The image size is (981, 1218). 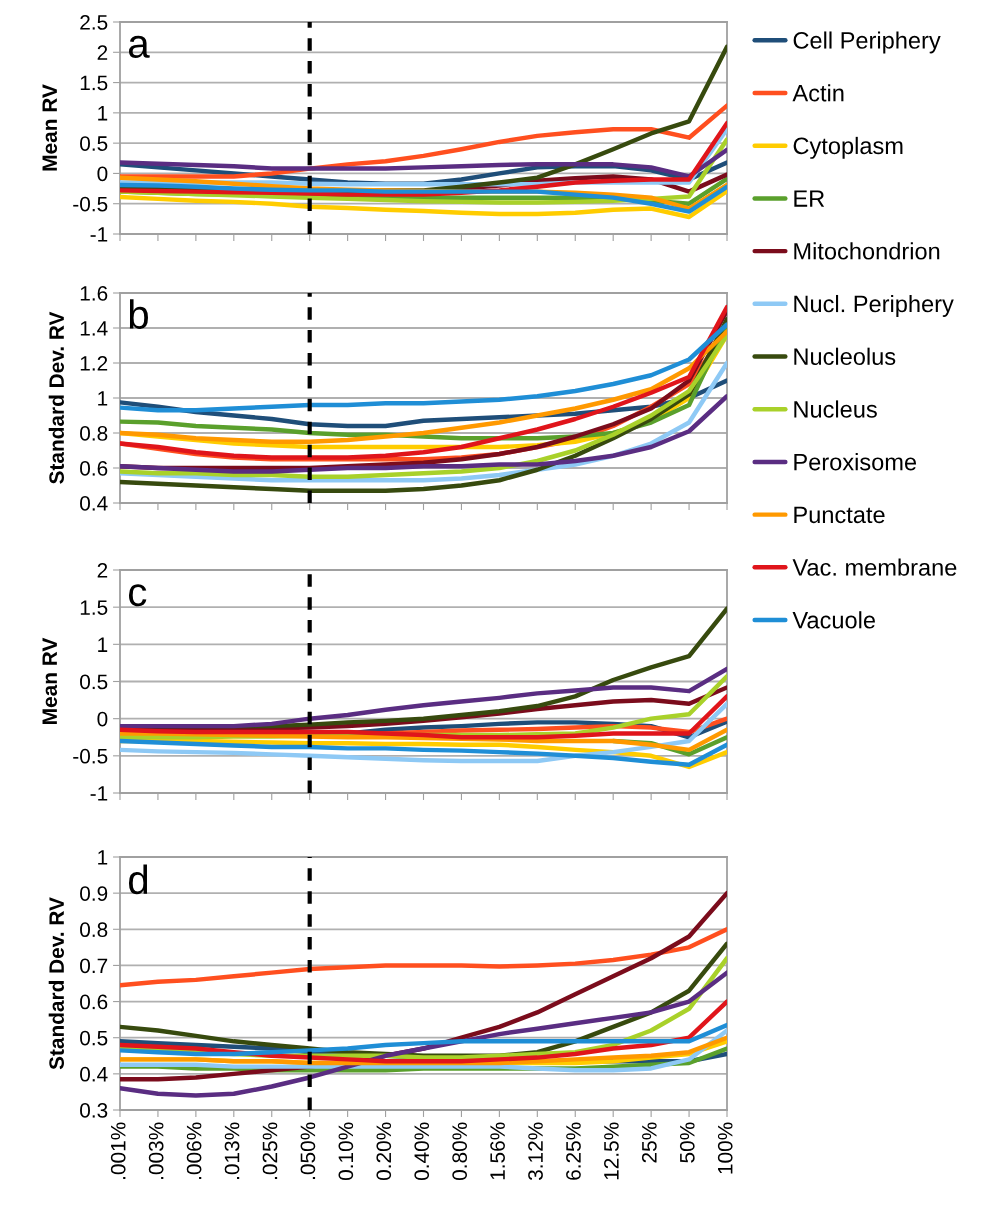 I want to click on y-tick-label: 1.2, so click(x=94, y=363).